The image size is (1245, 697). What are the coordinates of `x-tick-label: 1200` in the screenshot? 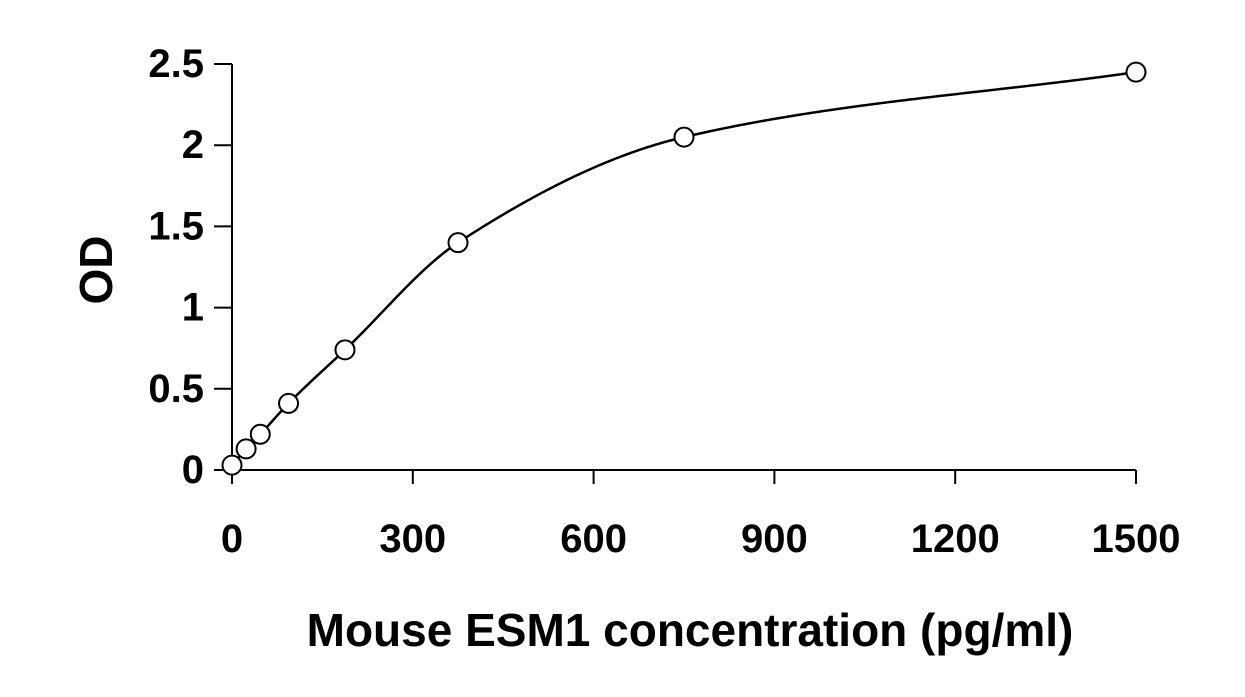 It's located at (955, 539).